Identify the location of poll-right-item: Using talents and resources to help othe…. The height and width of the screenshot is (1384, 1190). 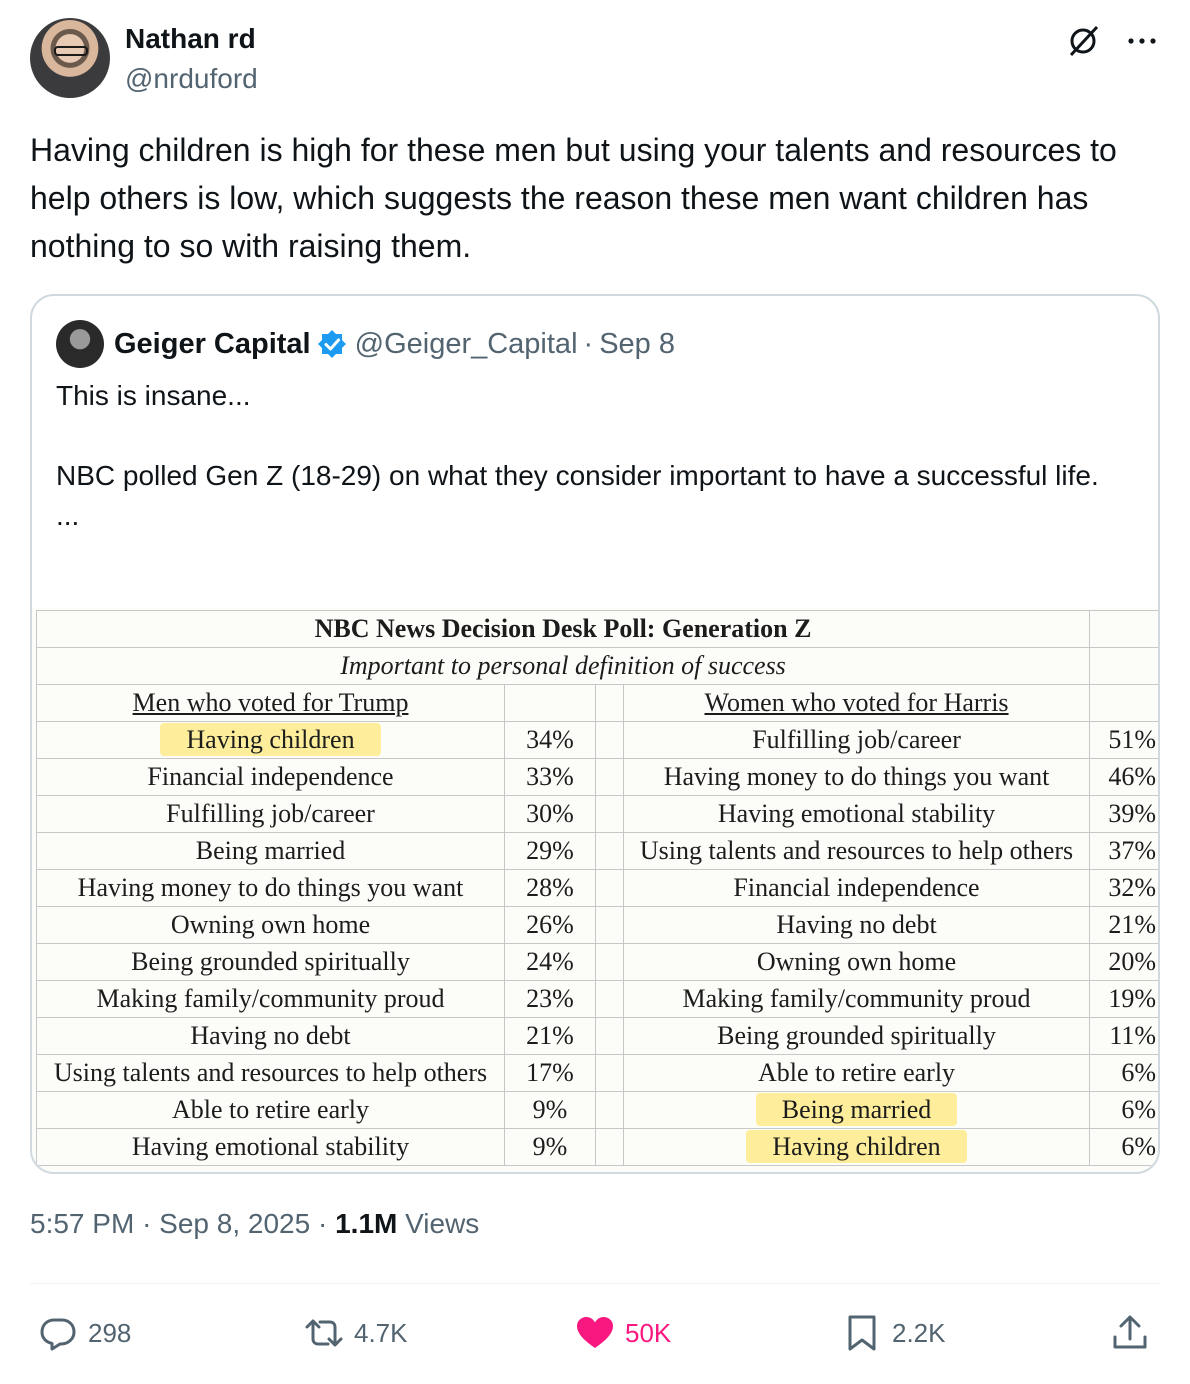
(856, 850).